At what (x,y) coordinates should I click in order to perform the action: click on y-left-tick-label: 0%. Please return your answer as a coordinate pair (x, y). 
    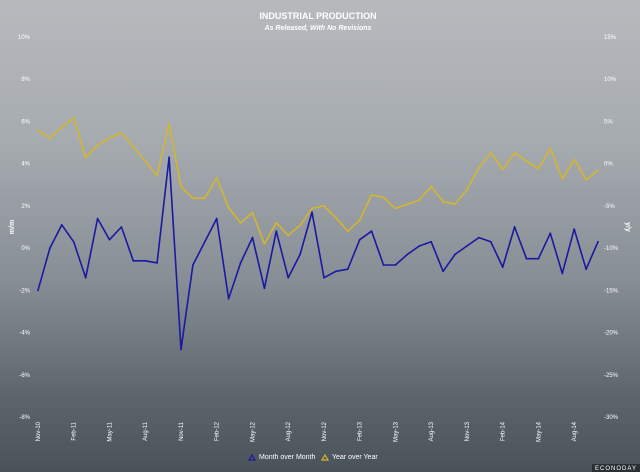
    Looking at the image, I should click on (25, 249).